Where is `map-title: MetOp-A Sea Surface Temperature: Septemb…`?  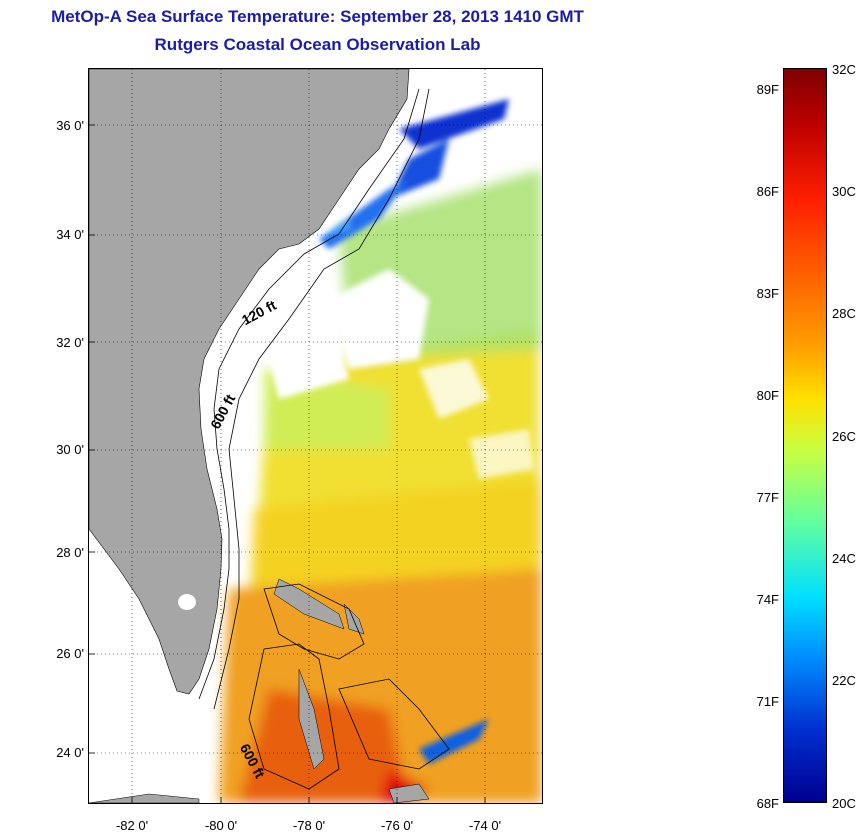 map-title: MetOp-A Sea Surface Temperature: Septemb… is located at coordinates (317, 16).